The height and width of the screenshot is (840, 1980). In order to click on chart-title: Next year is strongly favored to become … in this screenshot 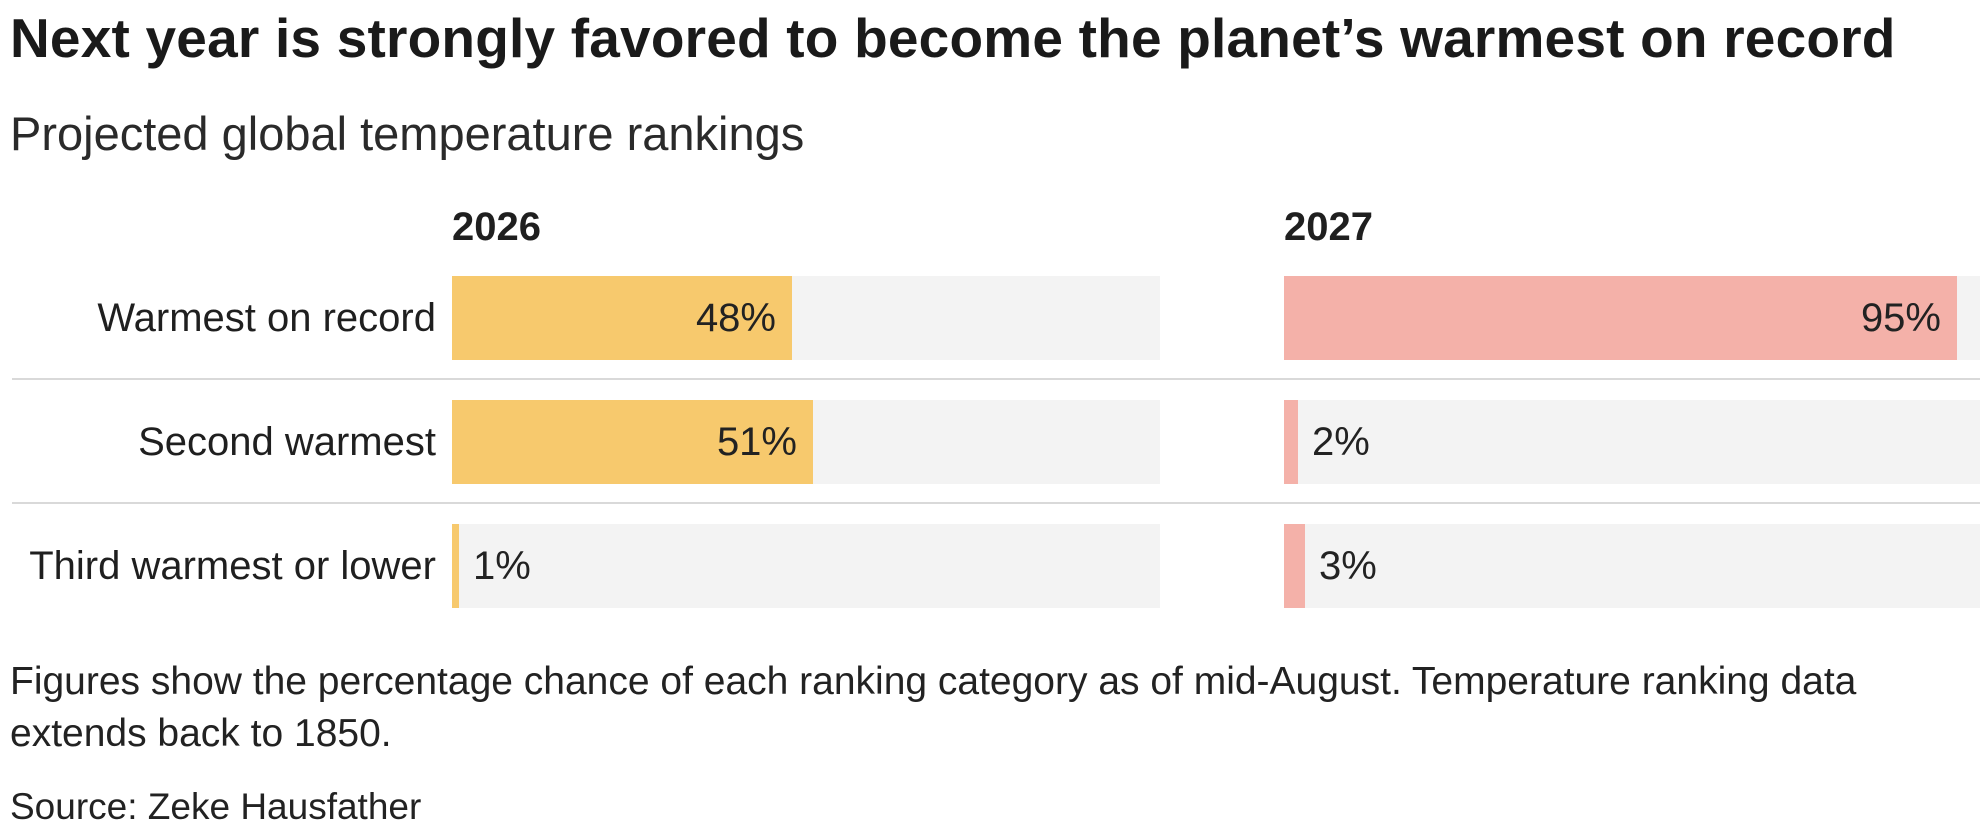, I will do `click(953, 38)`.